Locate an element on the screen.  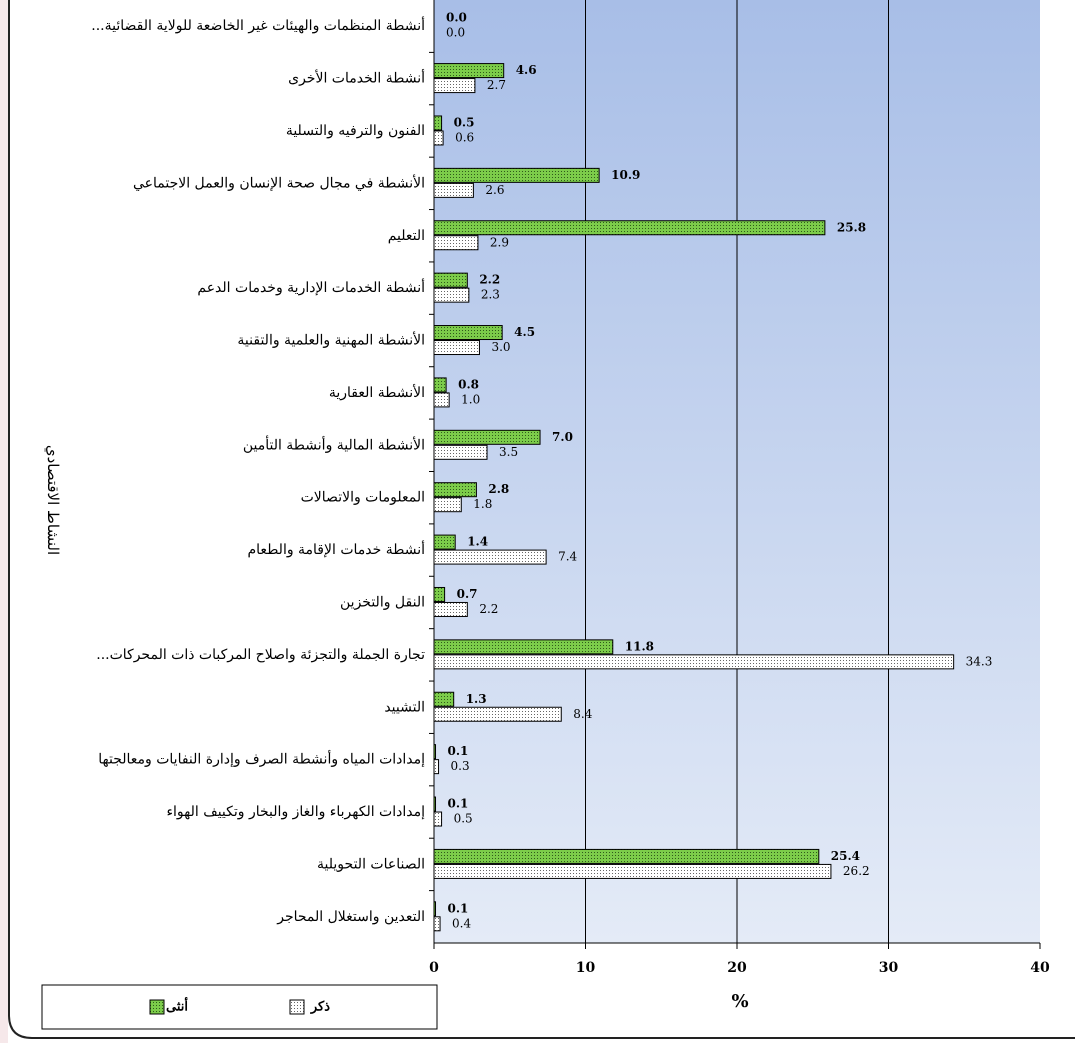
value-label: 7.4 is located at coordinates (567, 557).